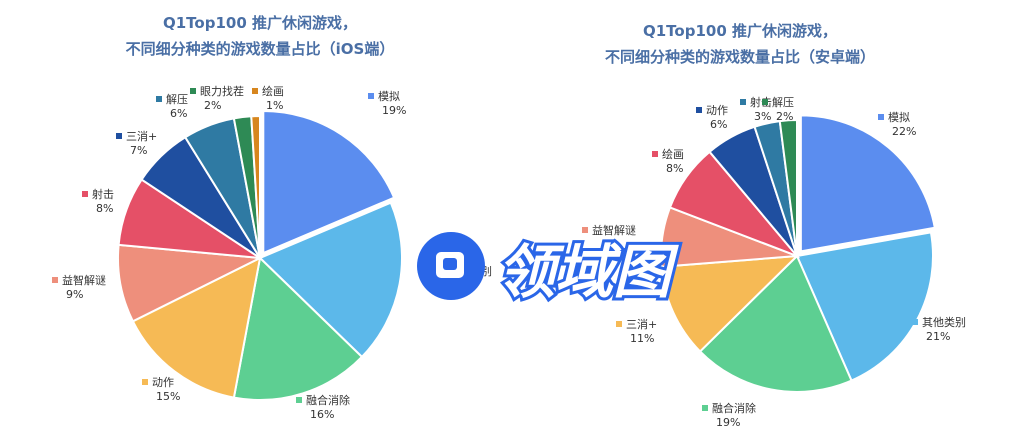 The height and width of the screenshot is (432, 1019). What do you see at coordinates (328, 400) in the screenshot?
I see `pie-label-0-2: 融合消除` at bounding box center [328, 400].